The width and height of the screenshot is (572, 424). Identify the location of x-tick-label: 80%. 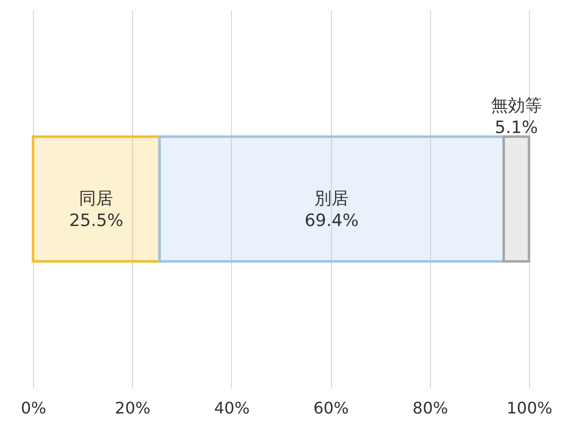
(430, 408).